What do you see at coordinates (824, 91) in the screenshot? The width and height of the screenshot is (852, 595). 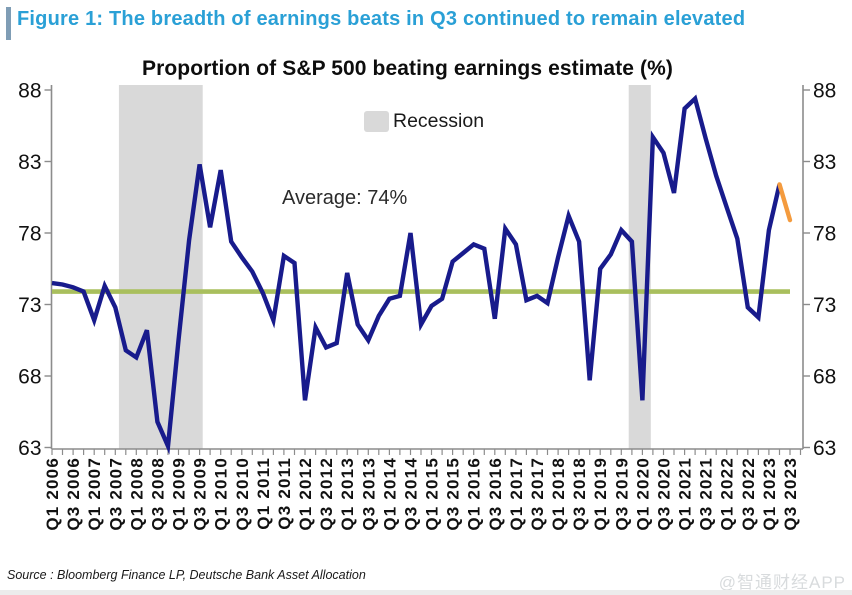 I see `y-tick-label-right: 88` at bounding box center [824, 91].